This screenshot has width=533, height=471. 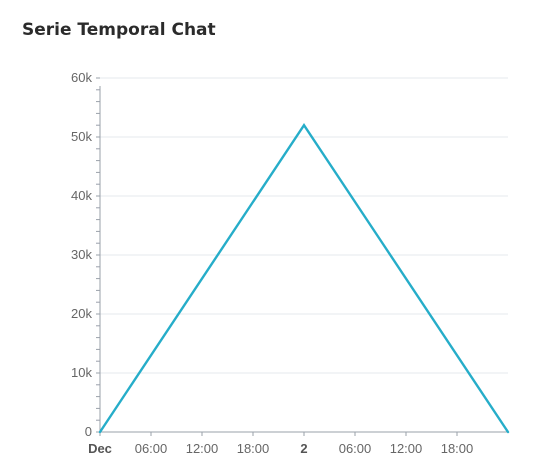 What do you see at coordinates (81, 195) in the screenshot?
I see `y-tick-label: 40k` at bounding box center [81, 195].